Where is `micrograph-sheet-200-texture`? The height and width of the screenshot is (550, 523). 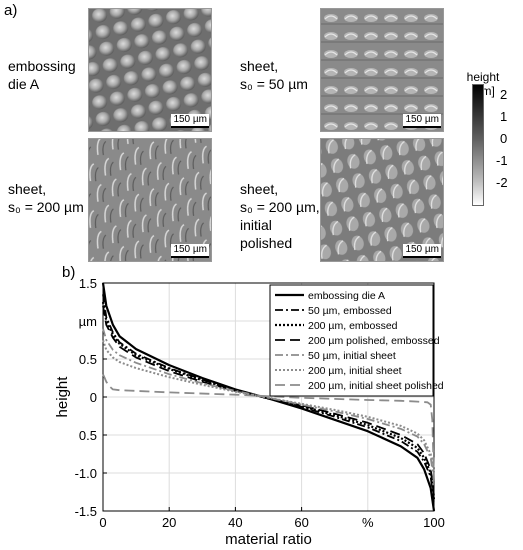 micrograph-sheet-200-texture is located at coordinates (150, 200).